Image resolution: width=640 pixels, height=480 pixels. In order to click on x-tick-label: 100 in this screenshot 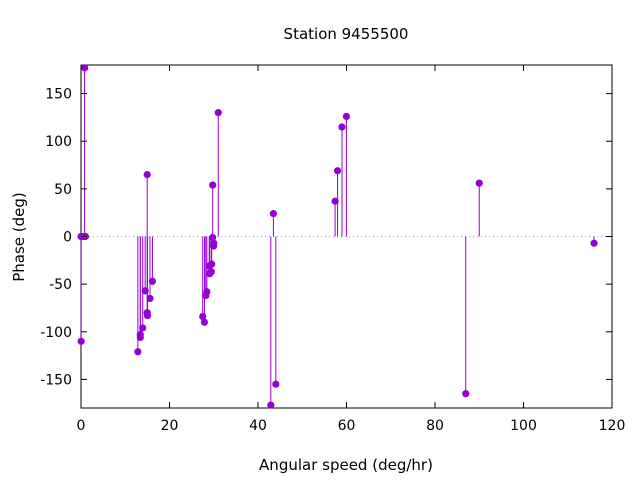, I will do `click(523, 426)`.